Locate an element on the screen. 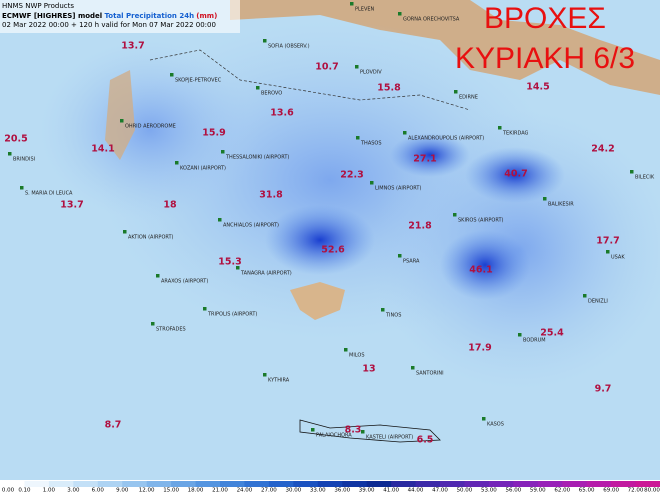  max-value: 18 is located at coordinates (170, 205).